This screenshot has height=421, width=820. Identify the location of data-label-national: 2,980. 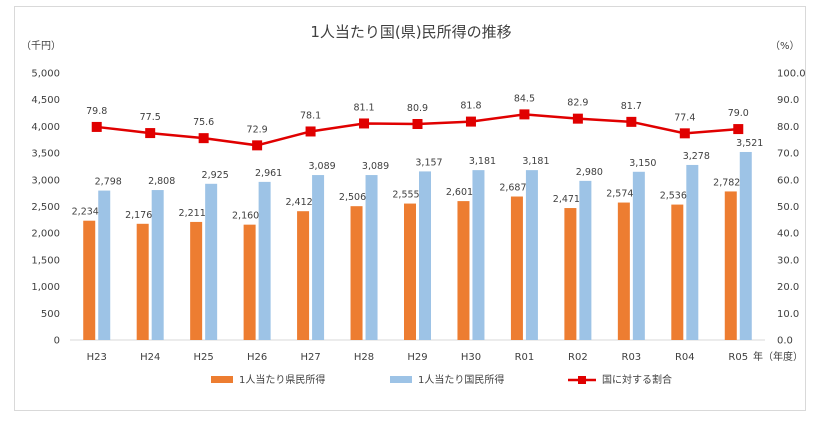
(589, 172).